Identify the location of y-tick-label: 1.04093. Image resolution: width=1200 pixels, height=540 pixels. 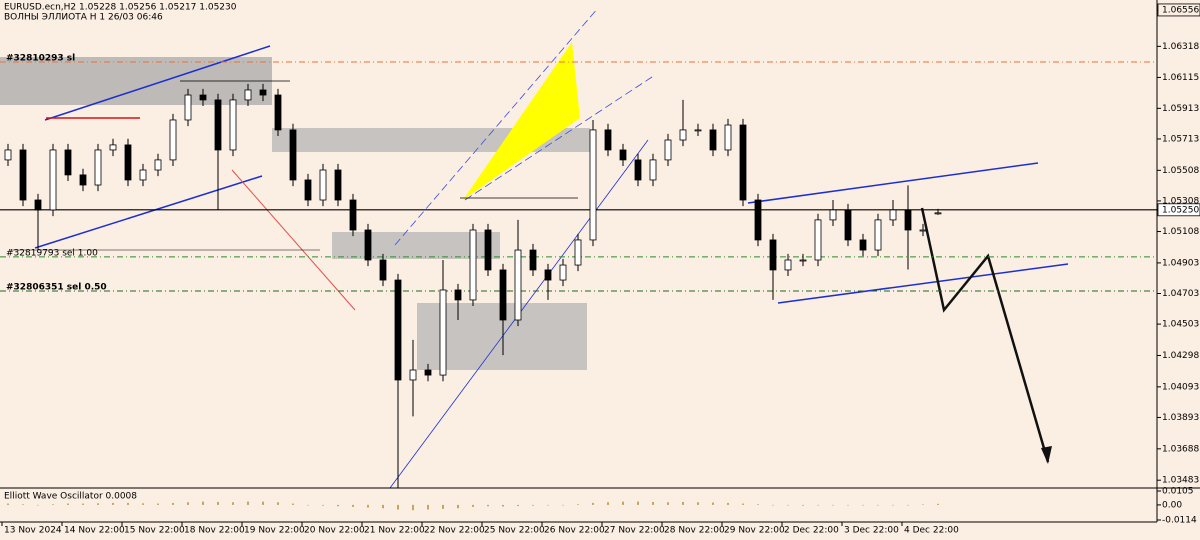
(1180, 387).